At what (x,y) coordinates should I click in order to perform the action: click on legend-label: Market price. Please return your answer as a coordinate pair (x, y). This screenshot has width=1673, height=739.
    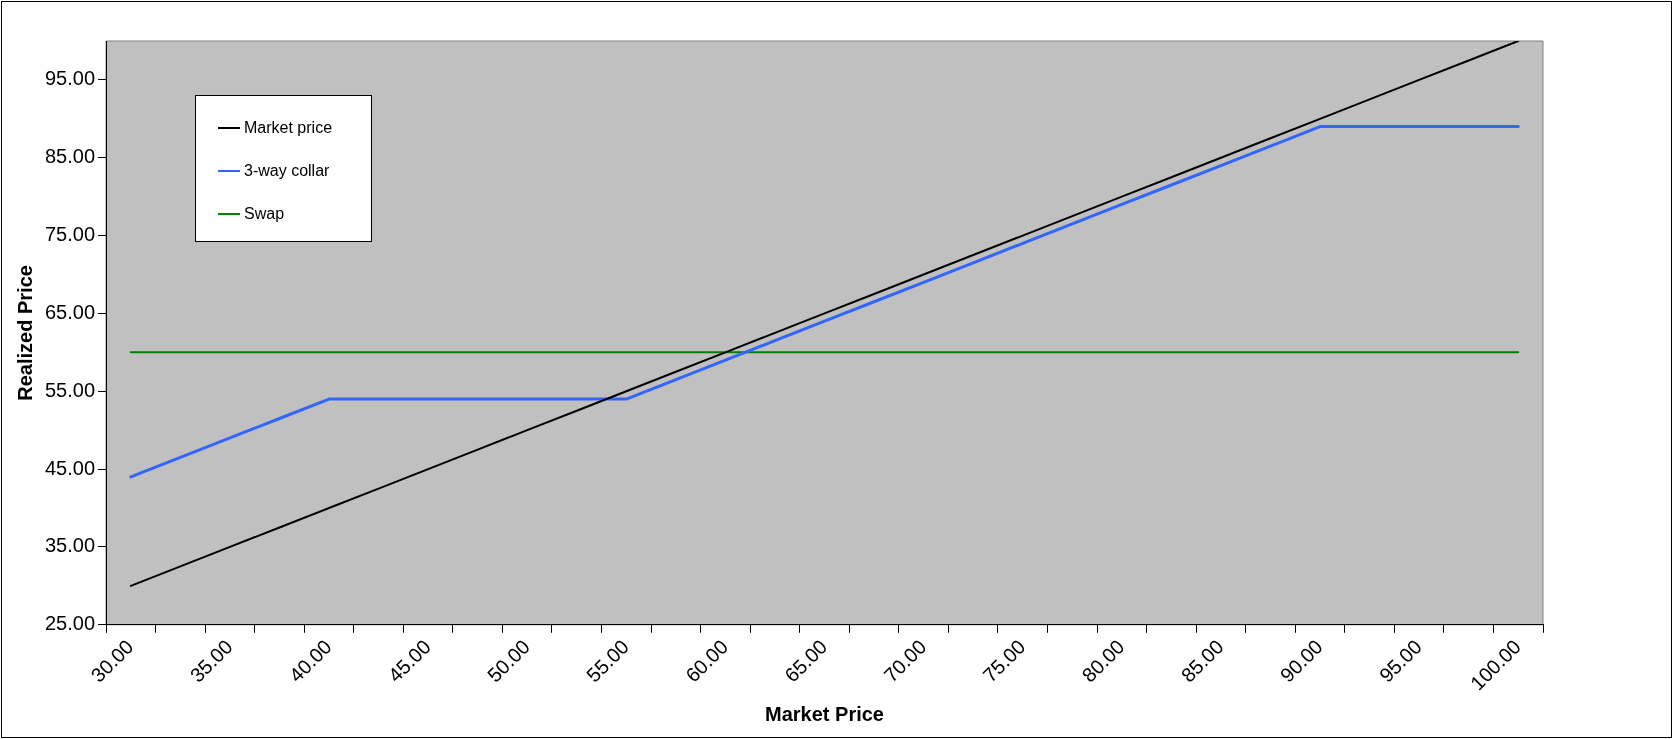
    Looking at the image, I should click on (288, 127).